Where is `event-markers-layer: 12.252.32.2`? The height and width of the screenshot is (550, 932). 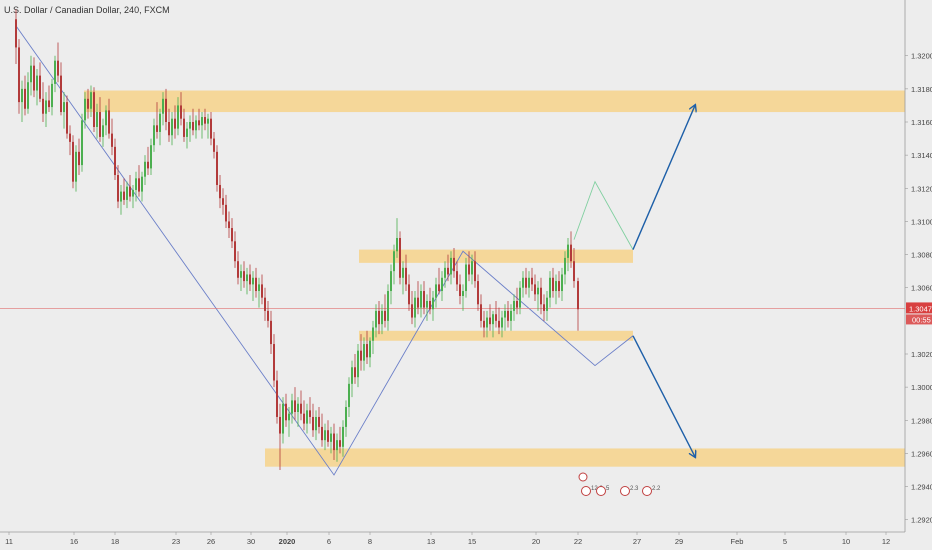 event-markers-layer: 12.252.32.2 is located at coordinates (619, 484).